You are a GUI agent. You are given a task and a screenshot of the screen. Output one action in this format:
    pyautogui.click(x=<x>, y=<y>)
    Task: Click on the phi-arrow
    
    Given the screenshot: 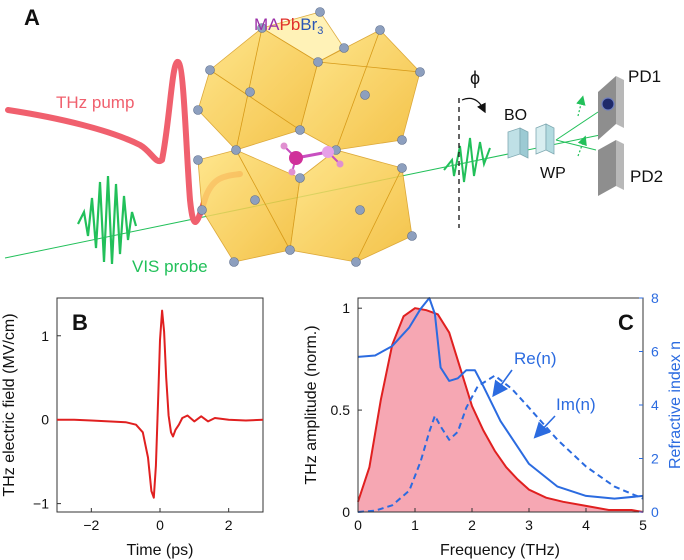 What is the action you would take?
    pyautogui.click(x=473, y=105)
    